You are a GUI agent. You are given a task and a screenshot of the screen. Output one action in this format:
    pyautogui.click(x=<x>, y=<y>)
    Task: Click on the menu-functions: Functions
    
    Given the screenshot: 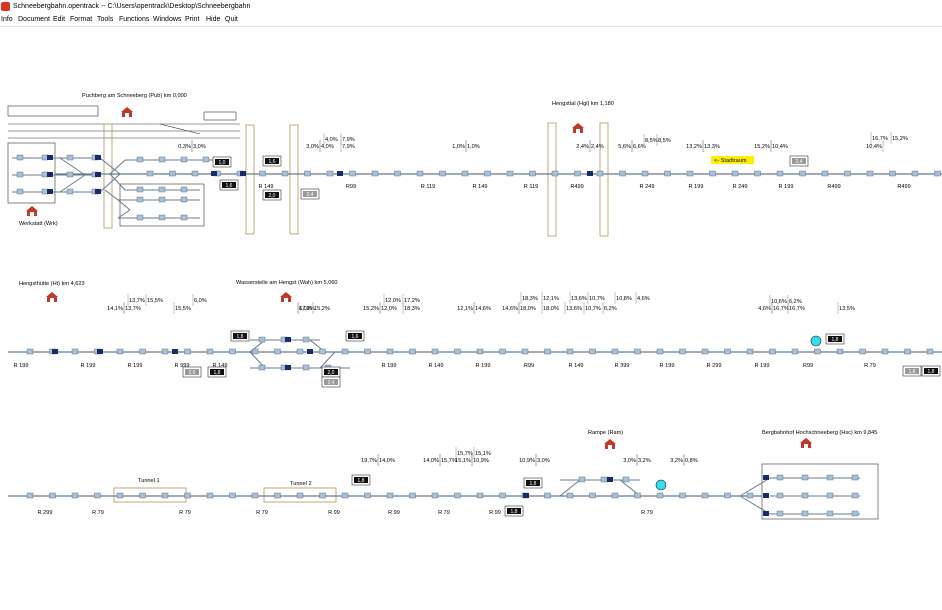 What is the action you would take?
    pyautogui.click(x=134, y=19)
    